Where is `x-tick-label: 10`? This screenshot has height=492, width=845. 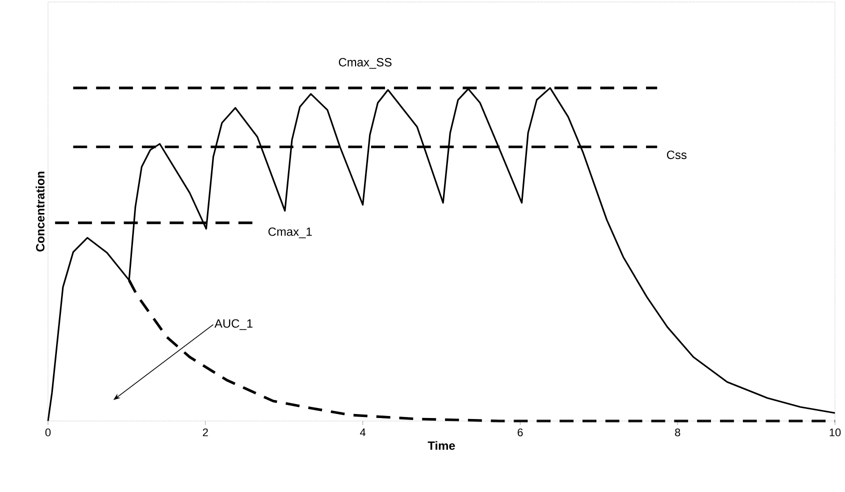
x-tick-label: 10 is located at coordinates (835, 432).